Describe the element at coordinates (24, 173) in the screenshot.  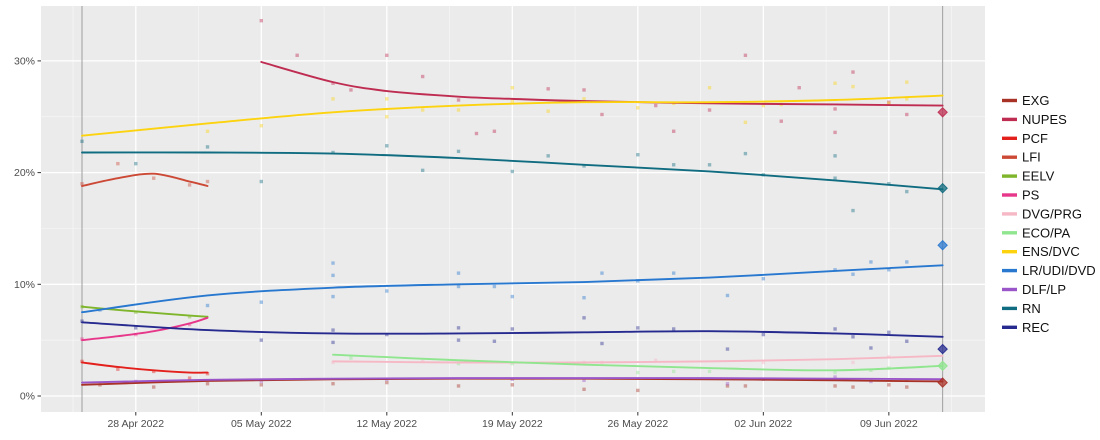
I see `y-tick-label: 20%` at that location.